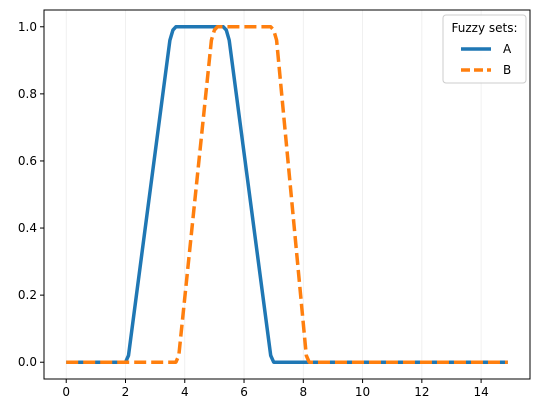 The width and height of the screenshot is (547, 413). Describe the element at coordinates (66, 392) in the screenshot. I see `x-tick-label: 0` at that location.